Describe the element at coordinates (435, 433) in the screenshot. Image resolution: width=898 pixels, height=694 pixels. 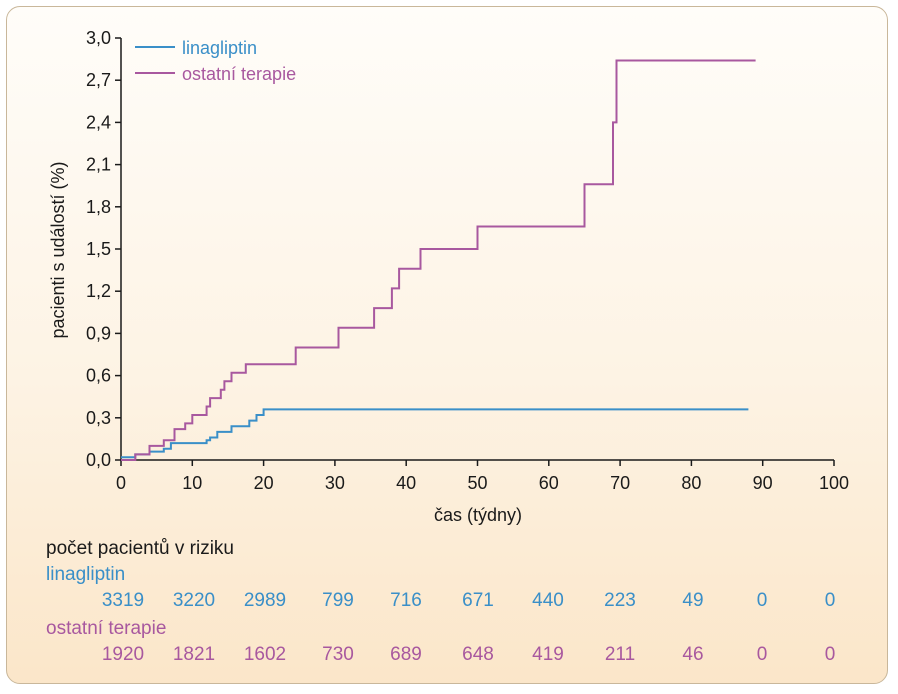
I see `series-line-linagliptin` at that location.